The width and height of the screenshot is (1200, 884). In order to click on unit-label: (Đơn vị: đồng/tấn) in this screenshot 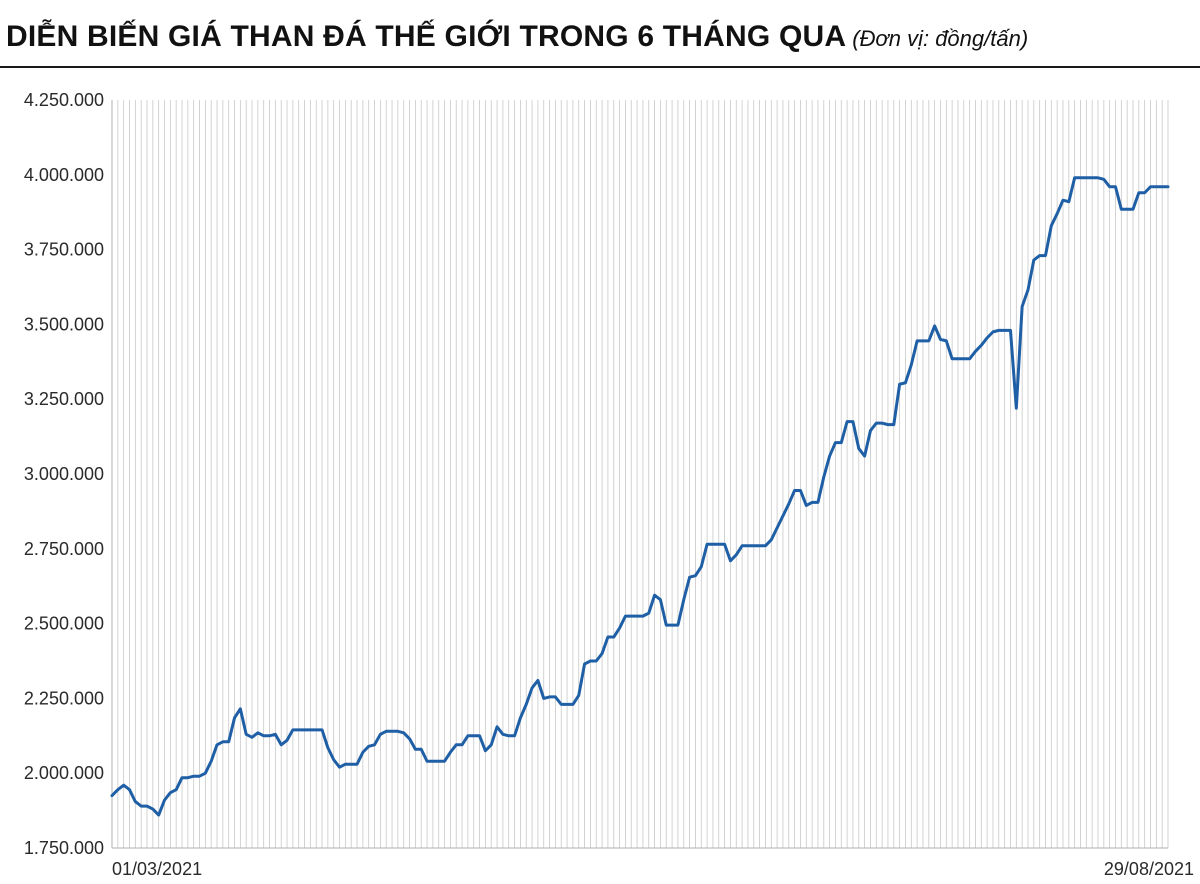, I will do `click(940, 38)`.